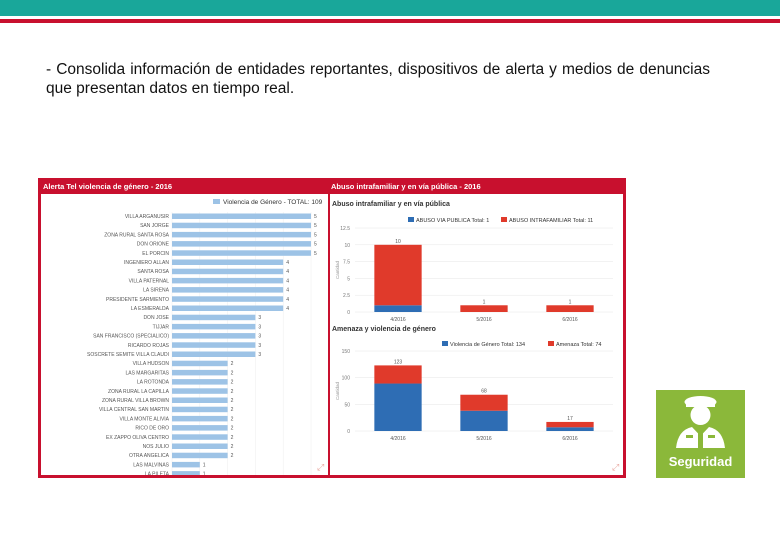 Image resolution: width=780 pixels, height=540 pixels. Describe the element at coordinates (347, 246) in the screenshot. I see `y-tick-label: 10` at that location.